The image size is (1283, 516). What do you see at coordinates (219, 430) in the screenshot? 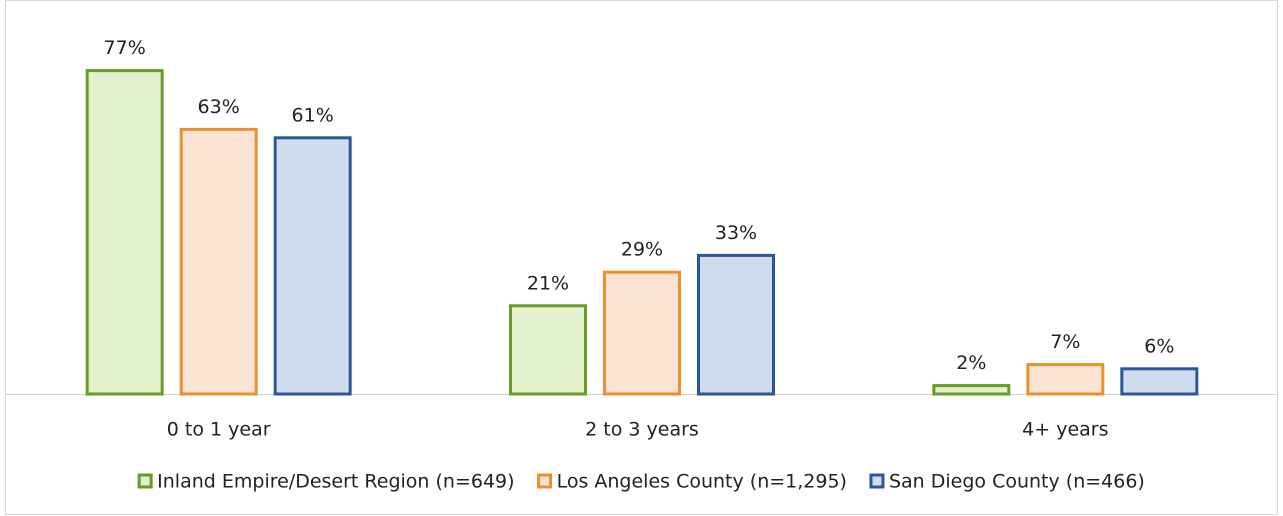
I see `x-tick-label: 0 to 1 year` at bounding box center [219, 430].